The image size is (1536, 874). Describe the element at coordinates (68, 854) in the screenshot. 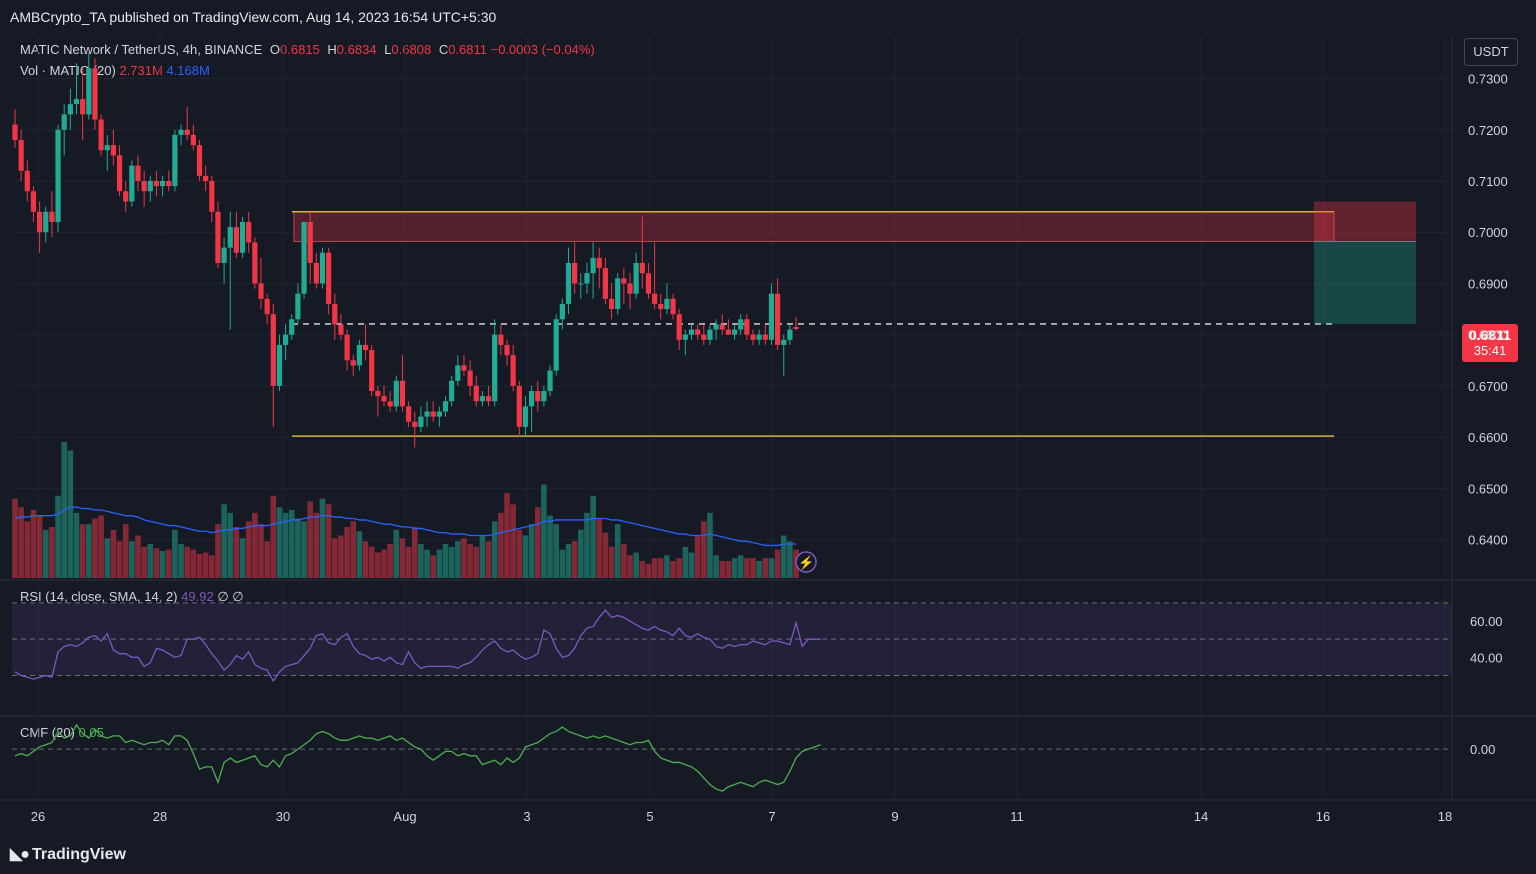

I see `tradingview-logo: ◣● TradingView` at that location.